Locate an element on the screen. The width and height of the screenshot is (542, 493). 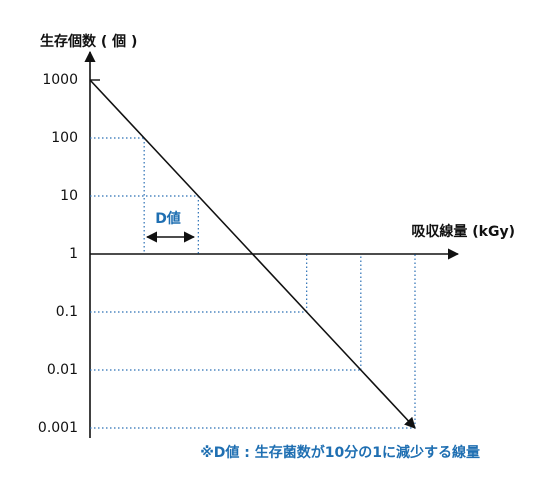
y-tick-label: 1 is located at coordinates (73, 254).